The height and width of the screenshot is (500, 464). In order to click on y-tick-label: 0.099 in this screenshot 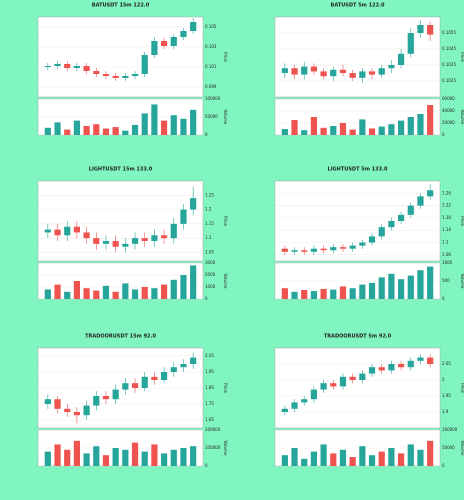, I will do `click(211, 86)`.